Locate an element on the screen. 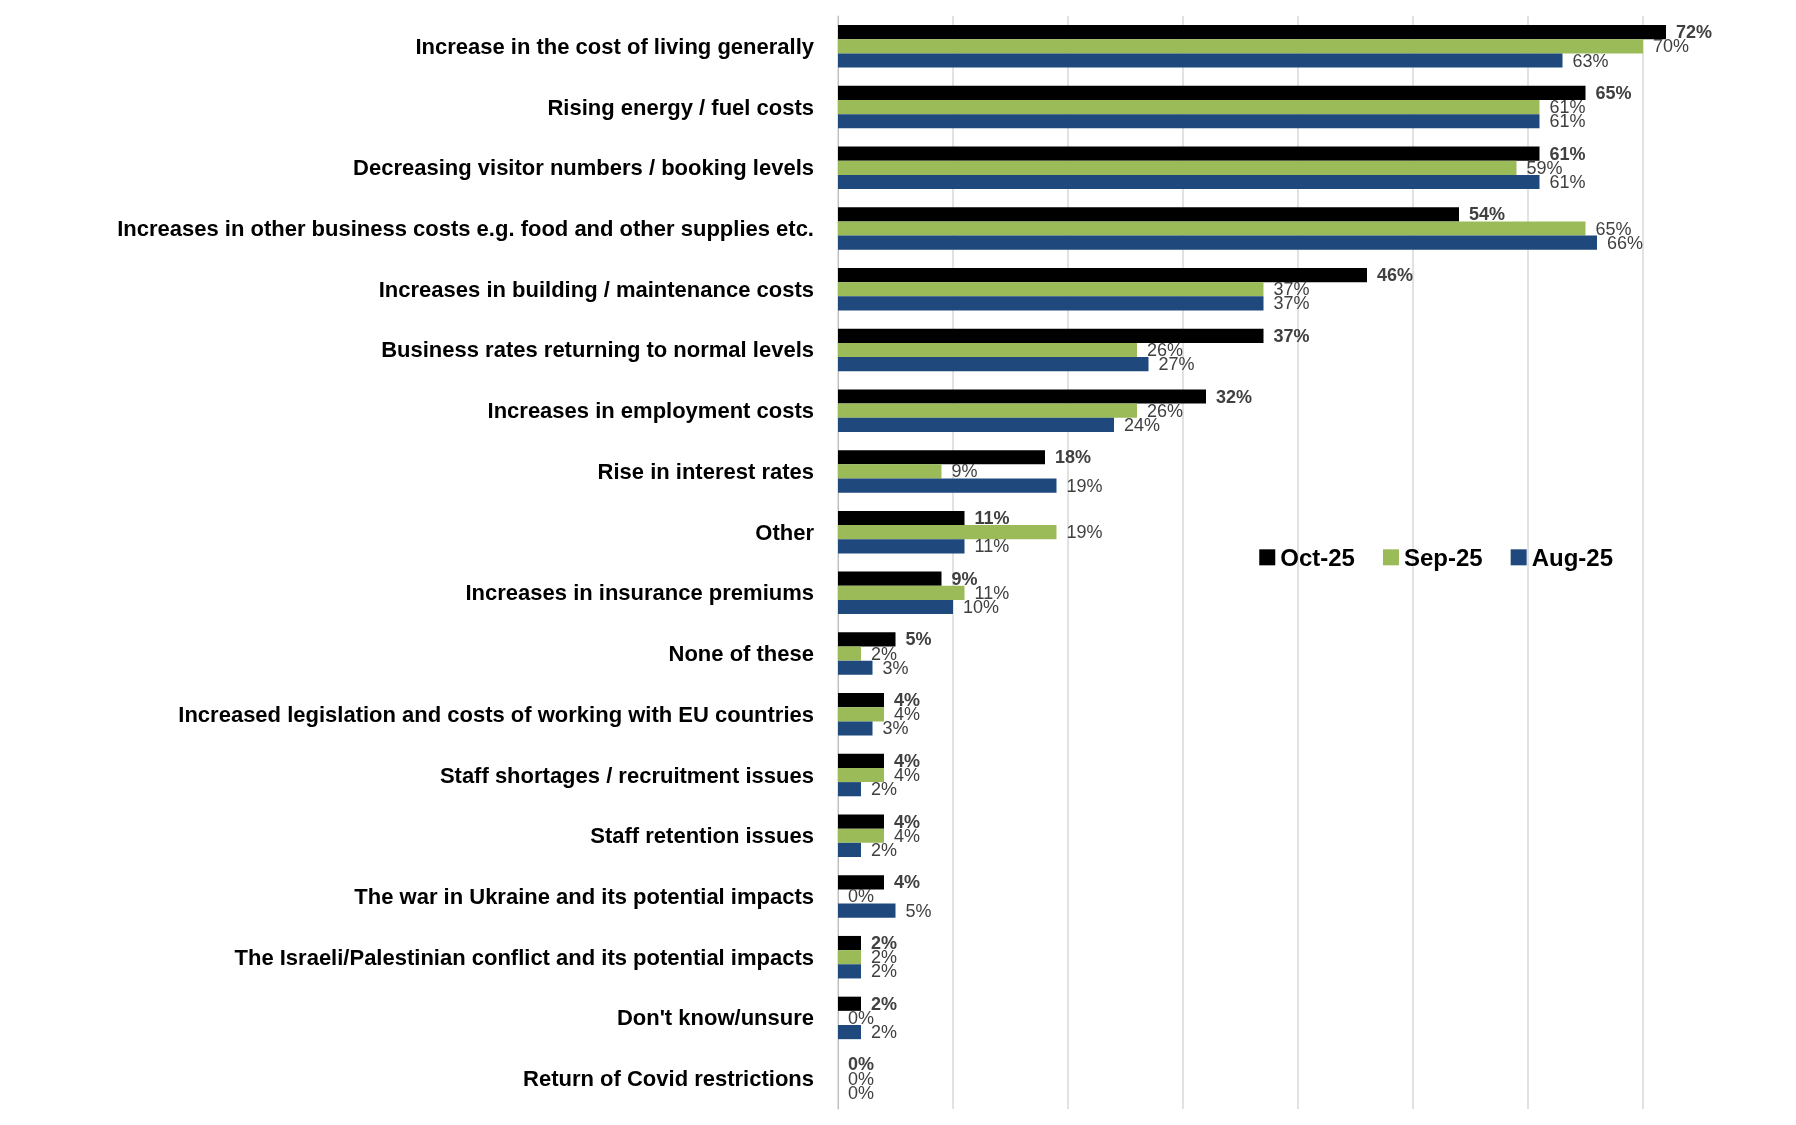  data-label: 9% is located at coordinates (964, 471).